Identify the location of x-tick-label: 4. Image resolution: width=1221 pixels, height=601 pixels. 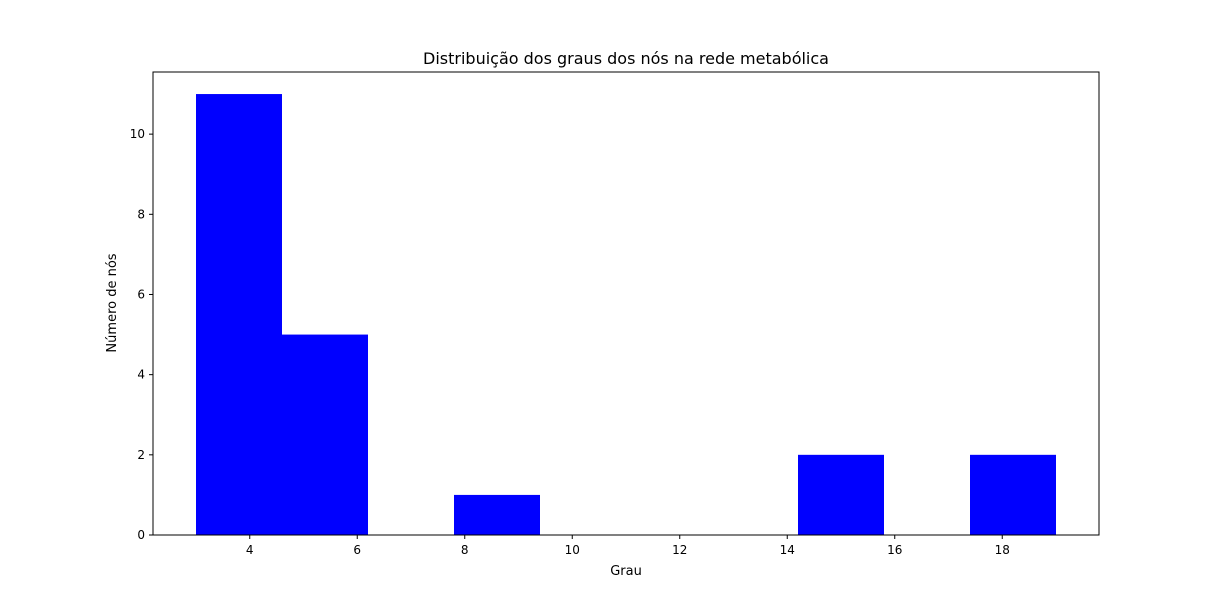
(250, 550).